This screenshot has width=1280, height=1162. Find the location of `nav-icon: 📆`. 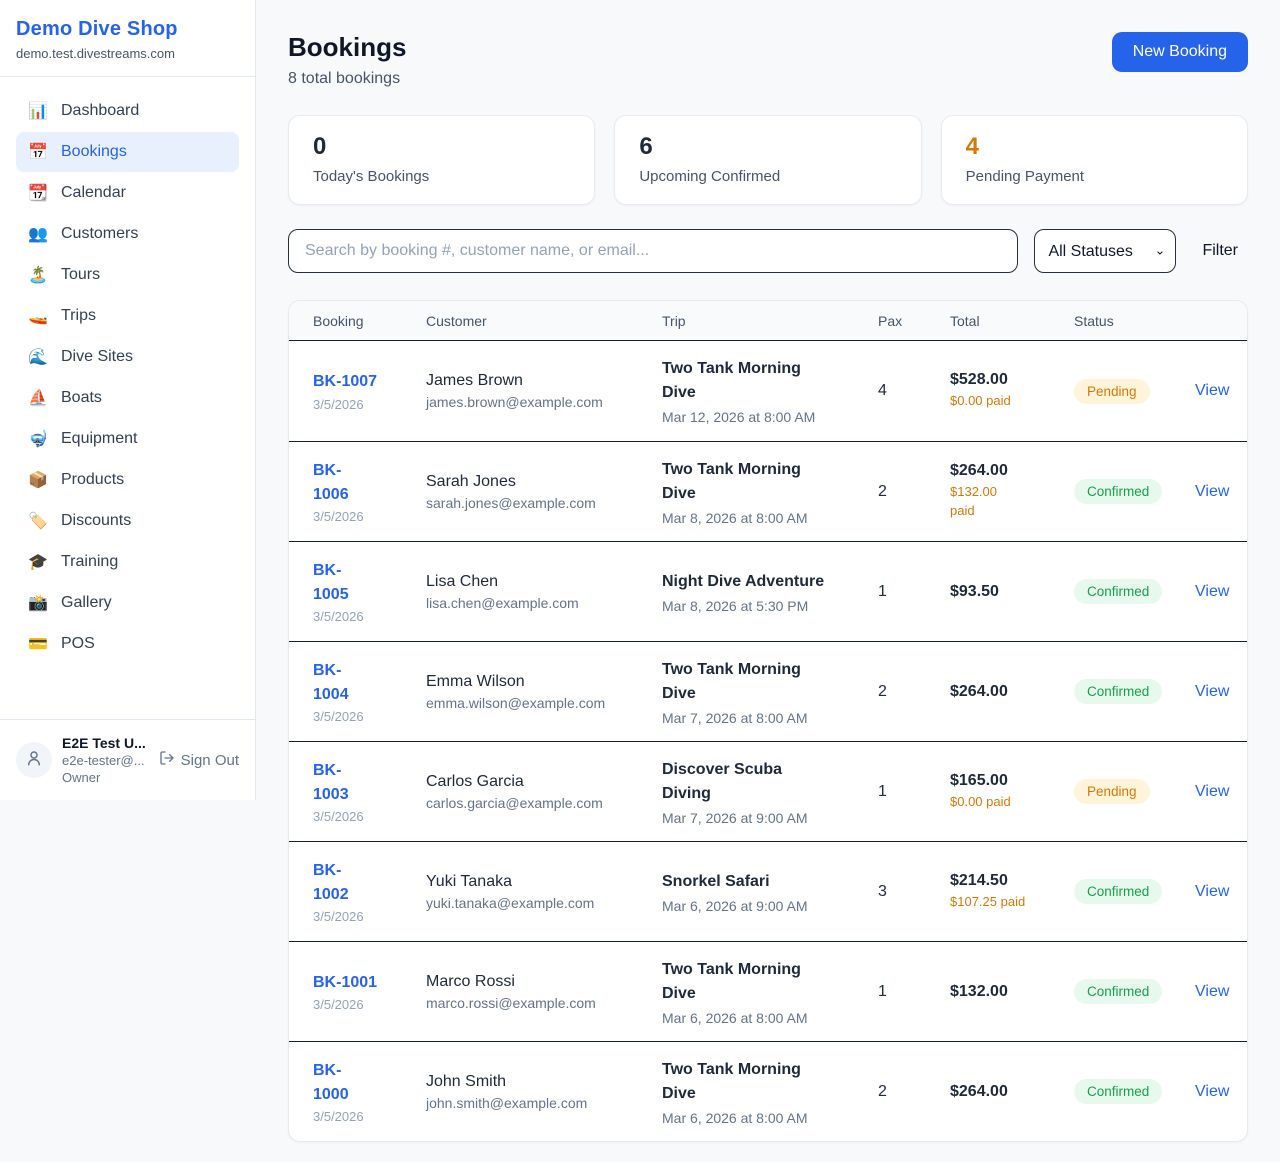

nav-icon: 📆 is located at coordinates (38, 193).